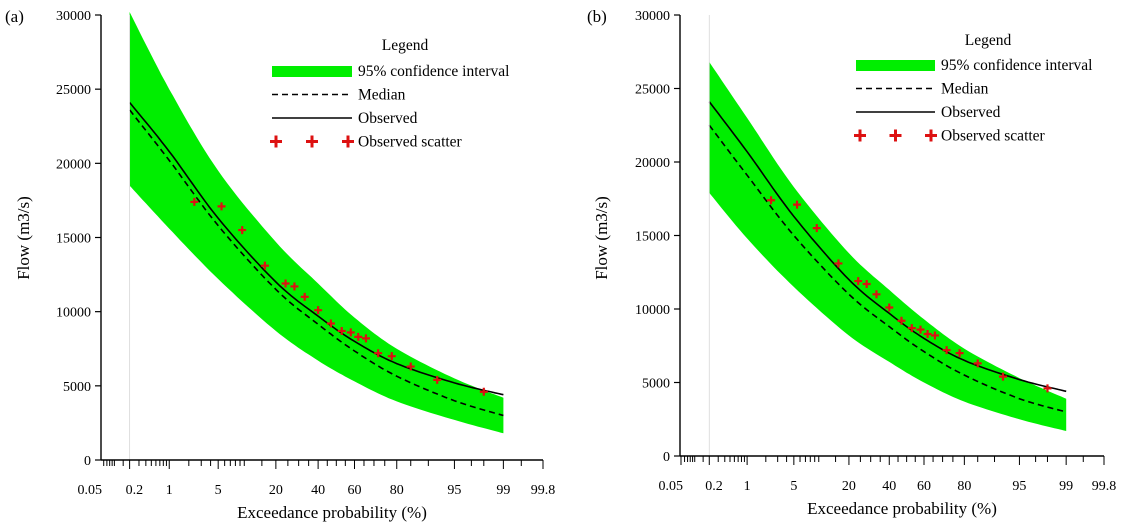  I want to click on panel-label: (a), so click(14, 16).